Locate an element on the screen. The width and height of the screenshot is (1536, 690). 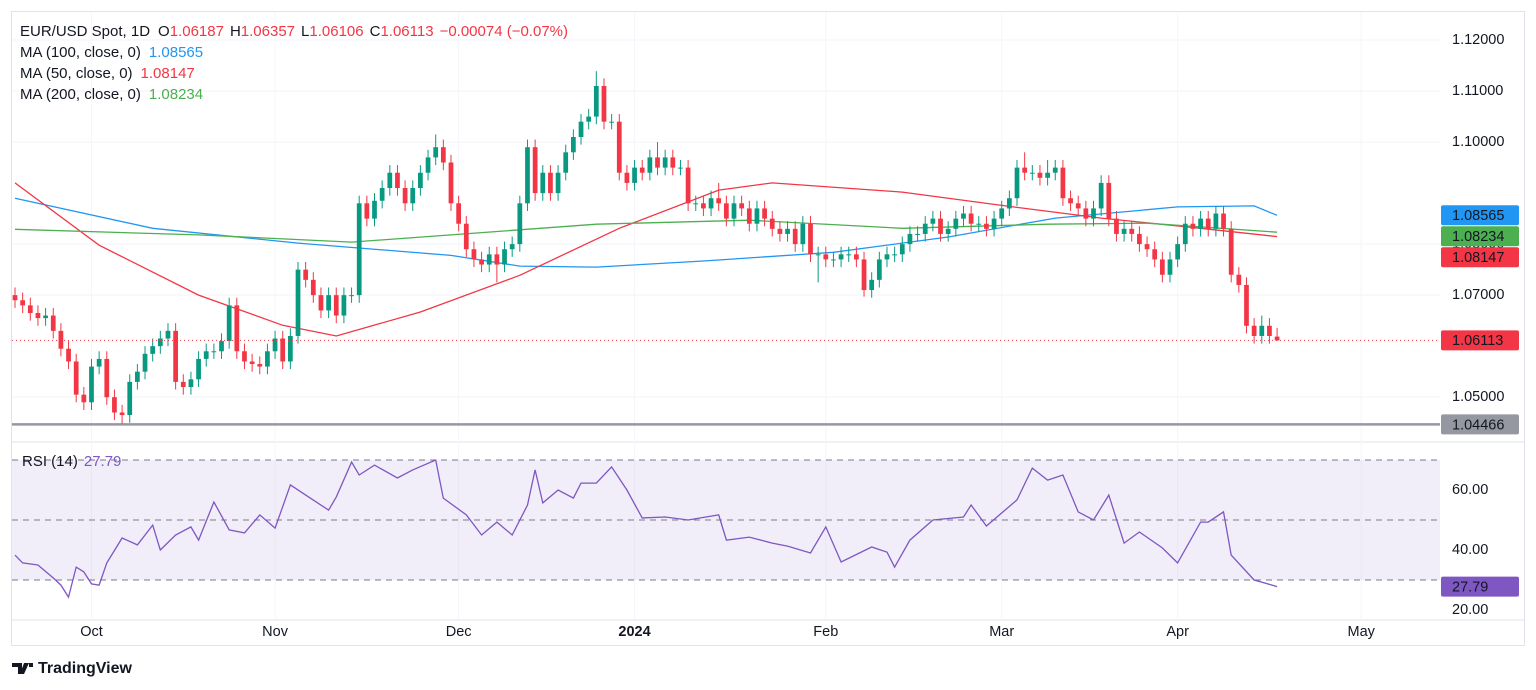
ma-name: MA (100, close, 0) is located at coordinates (80, 52).